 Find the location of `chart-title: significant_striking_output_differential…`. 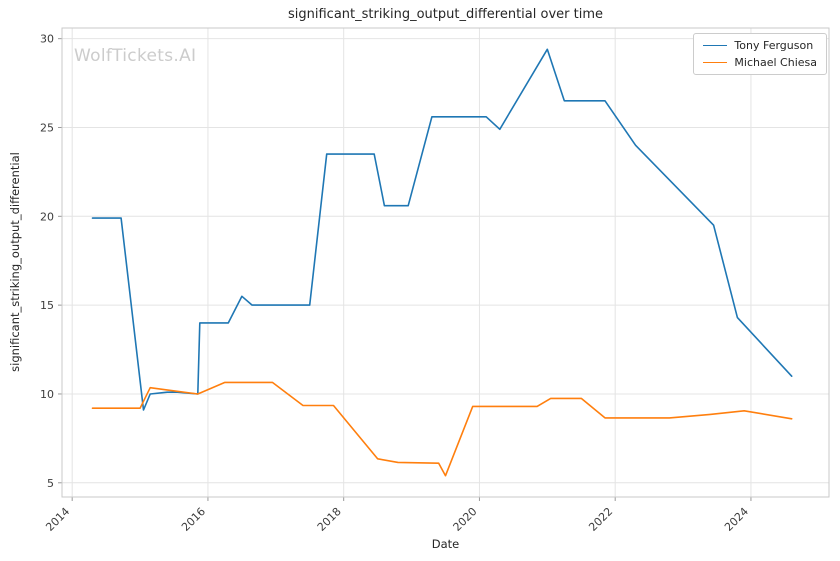

chart-title: significant_striking_output_differential… is located at coordinates (445, 14).